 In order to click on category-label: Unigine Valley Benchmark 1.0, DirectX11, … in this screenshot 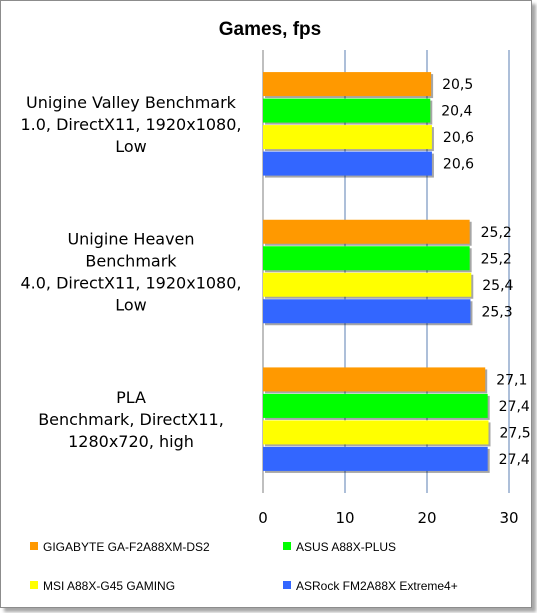, I will do `click(130, 124)`.